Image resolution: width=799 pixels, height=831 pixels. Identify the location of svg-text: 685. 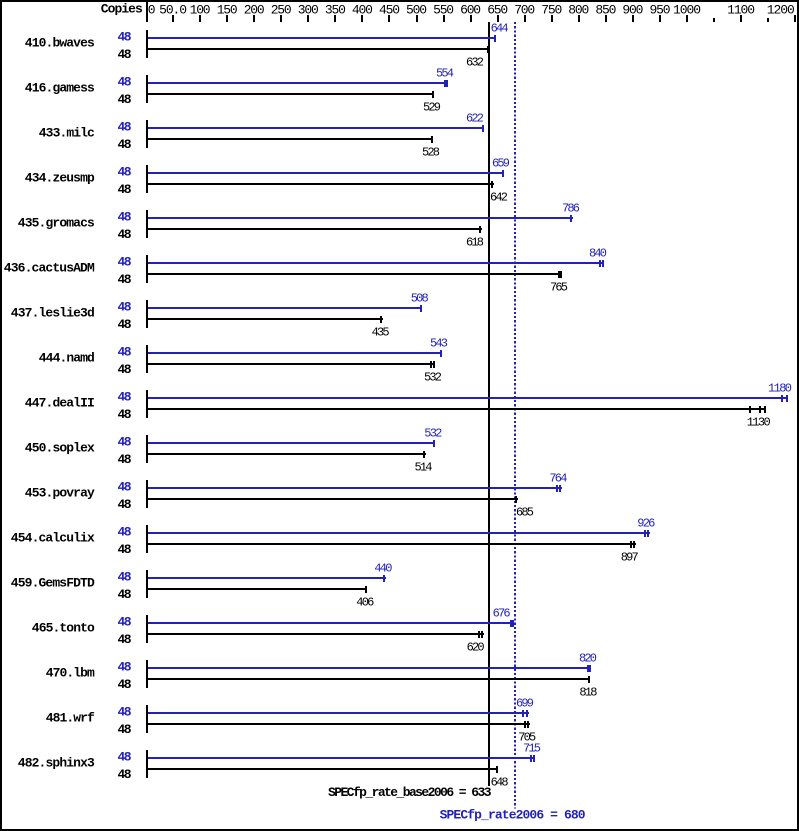
(525, 512).